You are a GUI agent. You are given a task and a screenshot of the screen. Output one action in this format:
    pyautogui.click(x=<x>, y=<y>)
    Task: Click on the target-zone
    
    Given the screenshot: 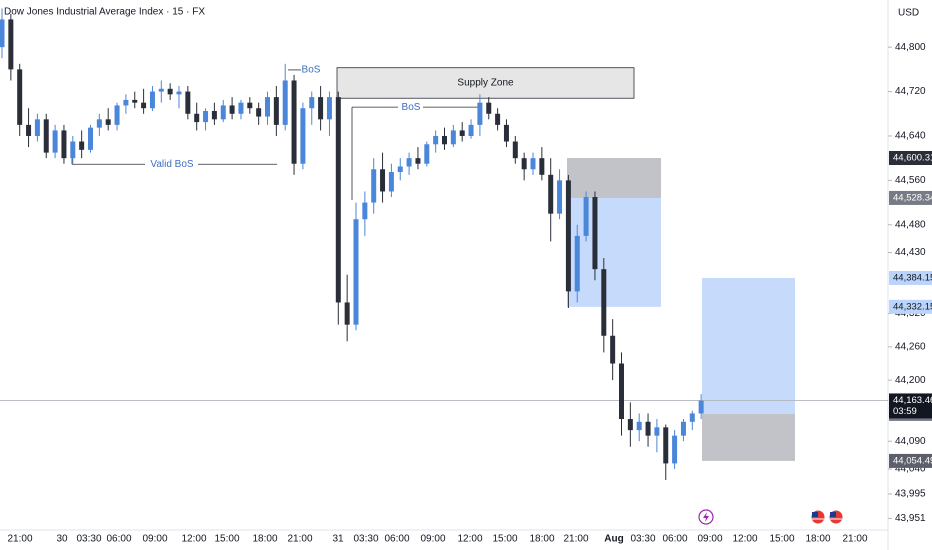 What is the action you would take?
    pyautogui.click(x=614, y=252)
    